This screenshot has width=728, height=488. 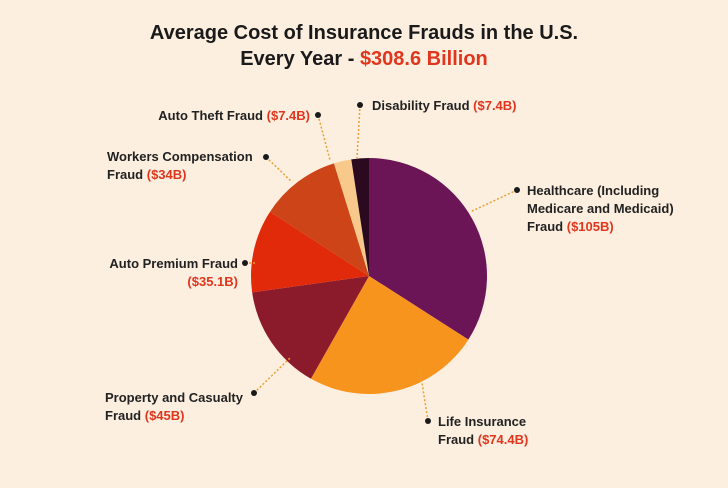 I want to click on category-name: Life Insurance Fraud, so click(x=482, y=430).